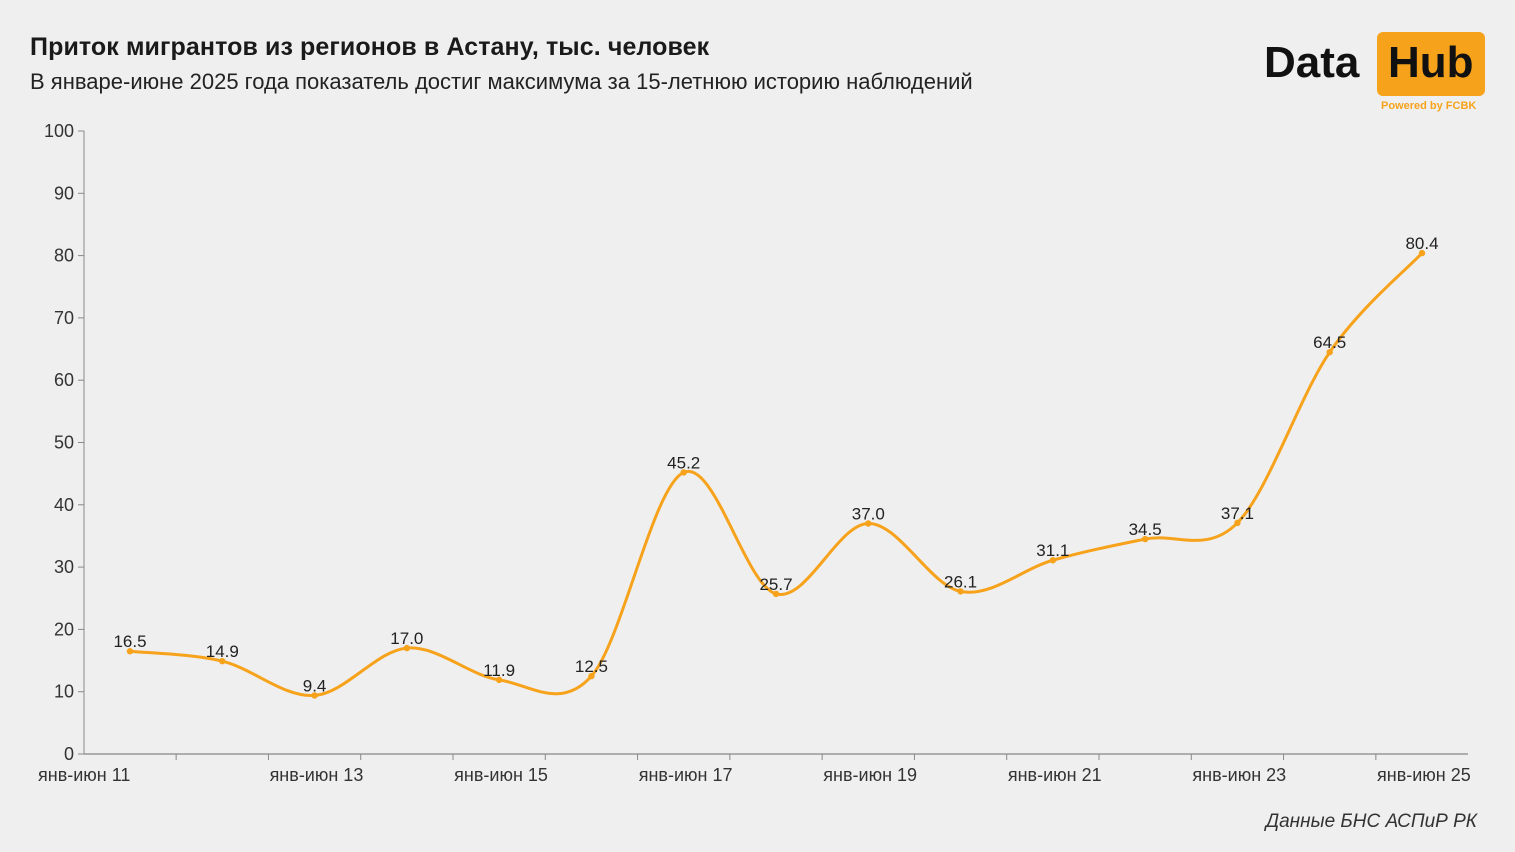 The height and width of the screenshot is (852, 1515). Describe the element at coordinates (1052, 550) in the screenshot. I see `data-label: 31.1` at that location.